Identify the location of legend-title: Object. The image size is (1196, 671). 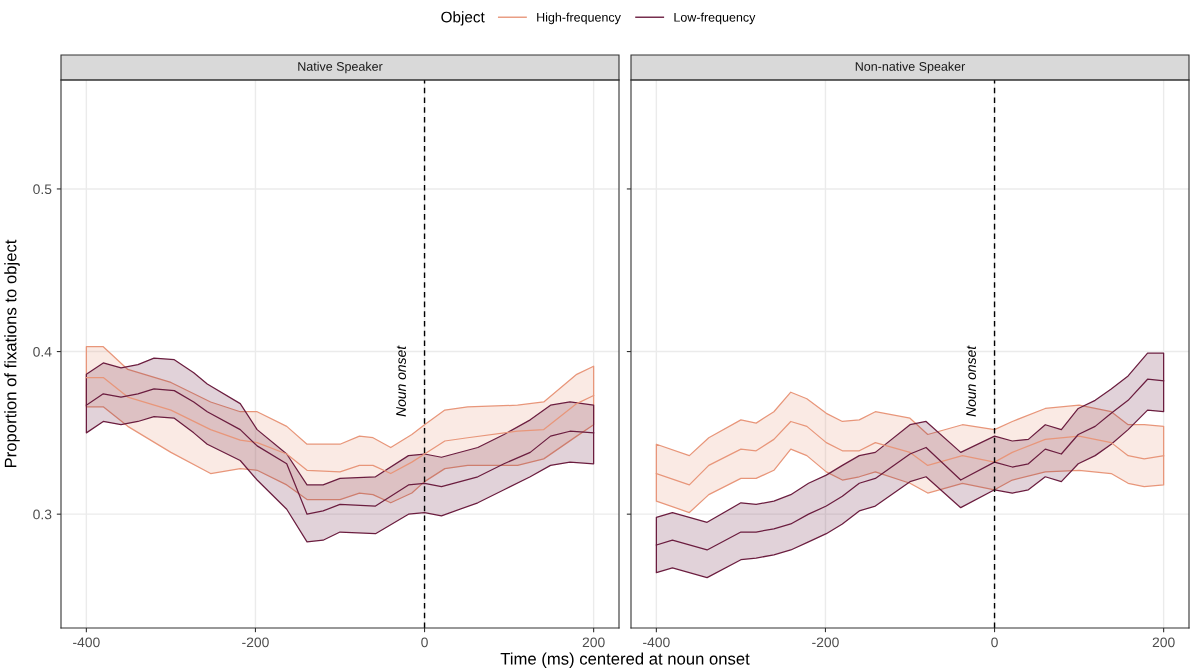
(463, 18).